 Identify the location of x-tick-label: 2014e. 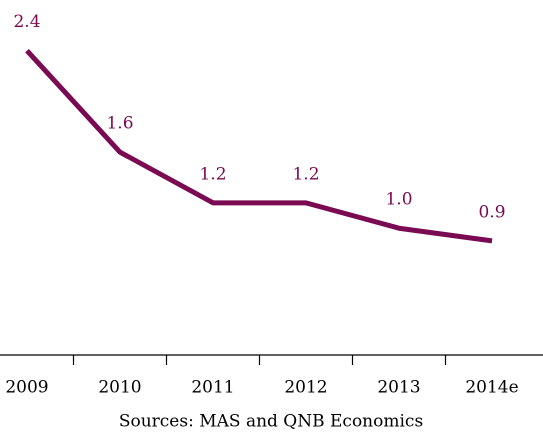
(491, 388).